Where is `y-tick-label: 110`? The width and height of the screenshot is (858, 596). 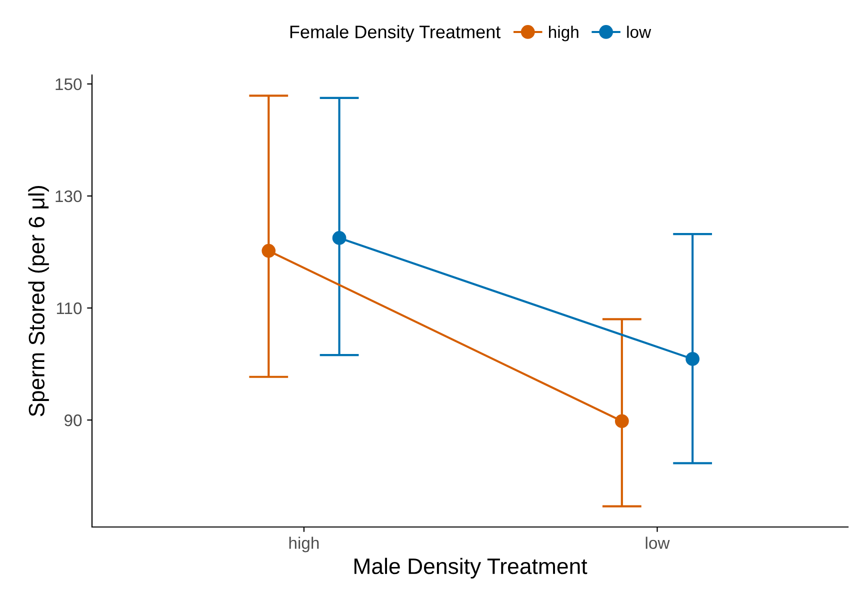
y-tick-label: 110 is located at coordinates (69, 308).